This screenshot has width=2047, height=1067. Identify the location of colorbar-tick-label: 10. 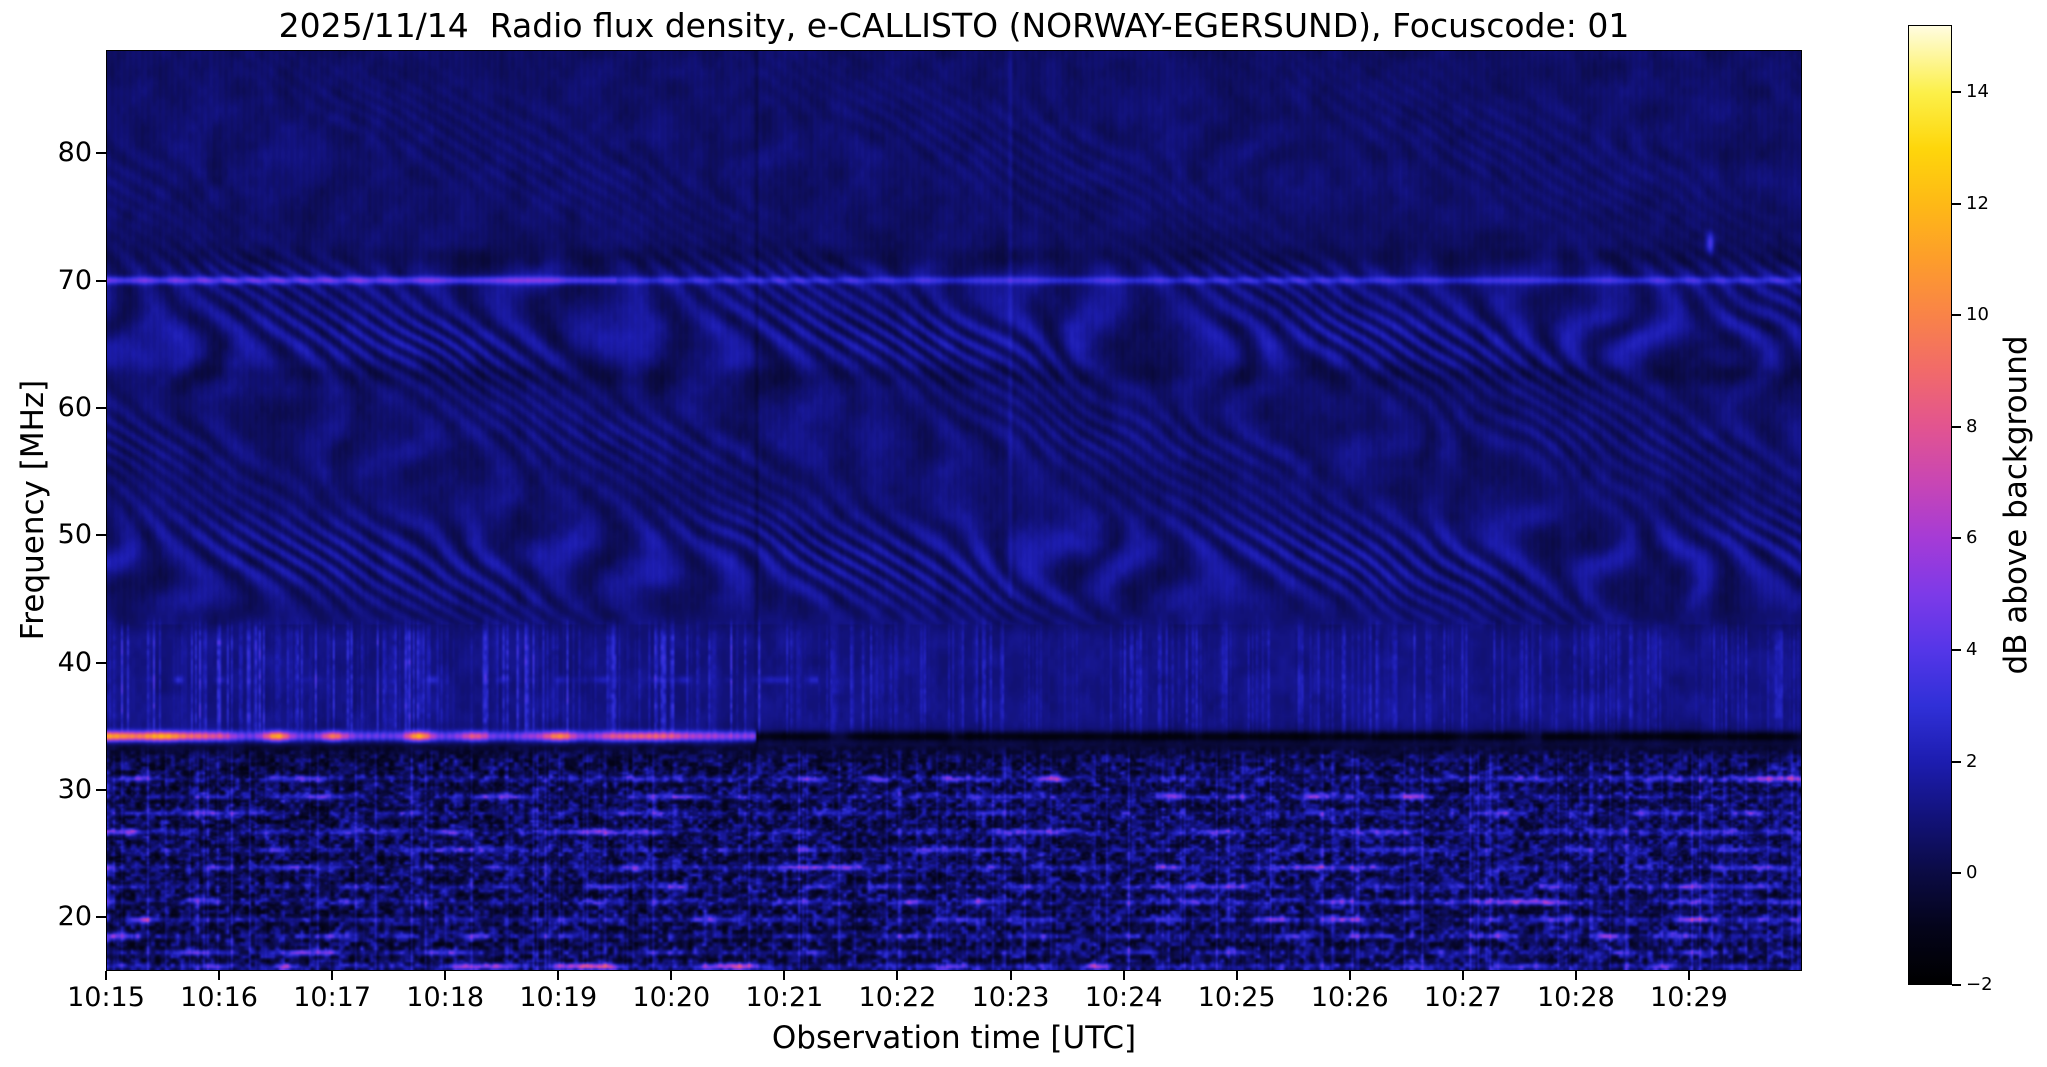
(1977, 315).